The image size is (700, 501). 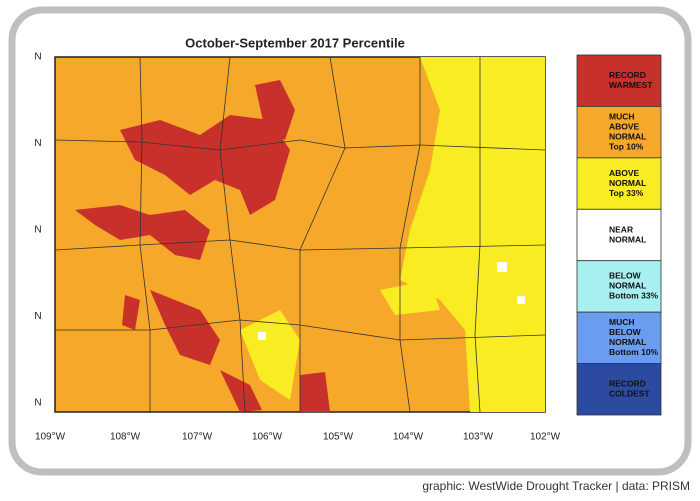 I want to click on latitude-labels: N N N N N, so click(x=37, y=230).